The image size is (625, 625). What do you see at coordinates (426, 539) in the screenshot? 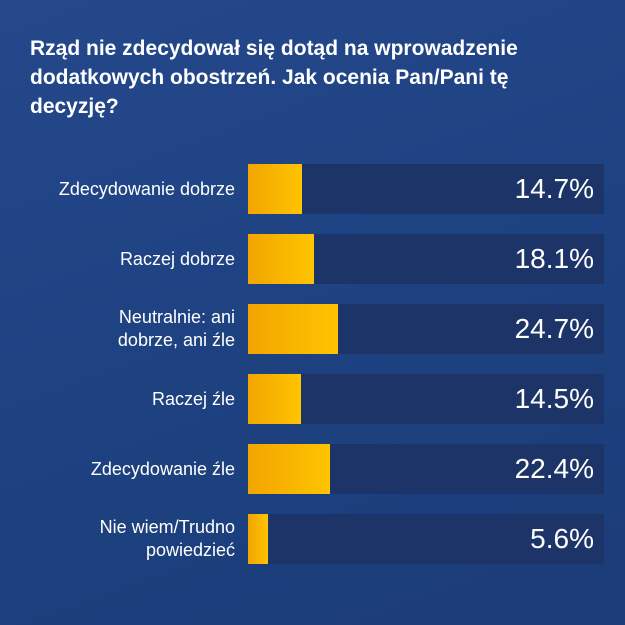
I see `bar-track: 5.6%` at bounding box center [426, 539].